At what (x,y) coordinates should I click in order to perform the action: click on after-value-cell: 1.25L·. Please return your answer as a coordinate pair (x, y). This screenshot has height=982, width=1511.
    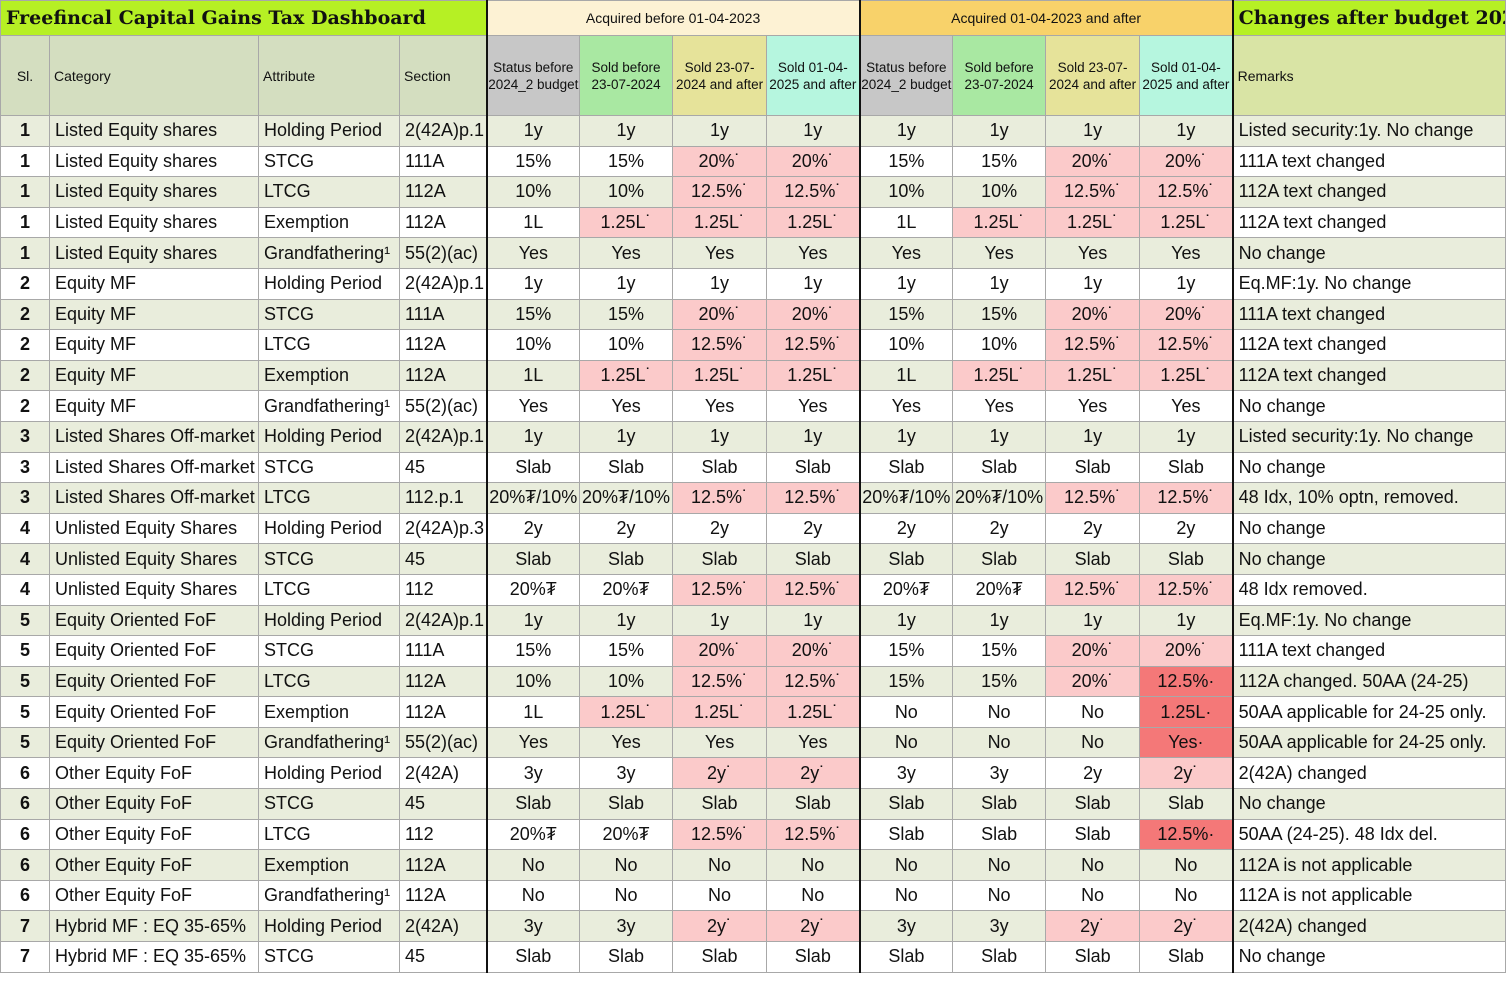
    Looking at the image, I should click on (1186, 712).